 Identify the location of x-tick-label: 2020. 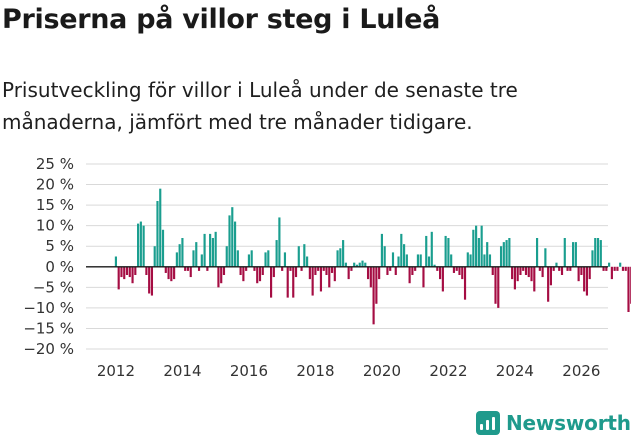
(382, 371).